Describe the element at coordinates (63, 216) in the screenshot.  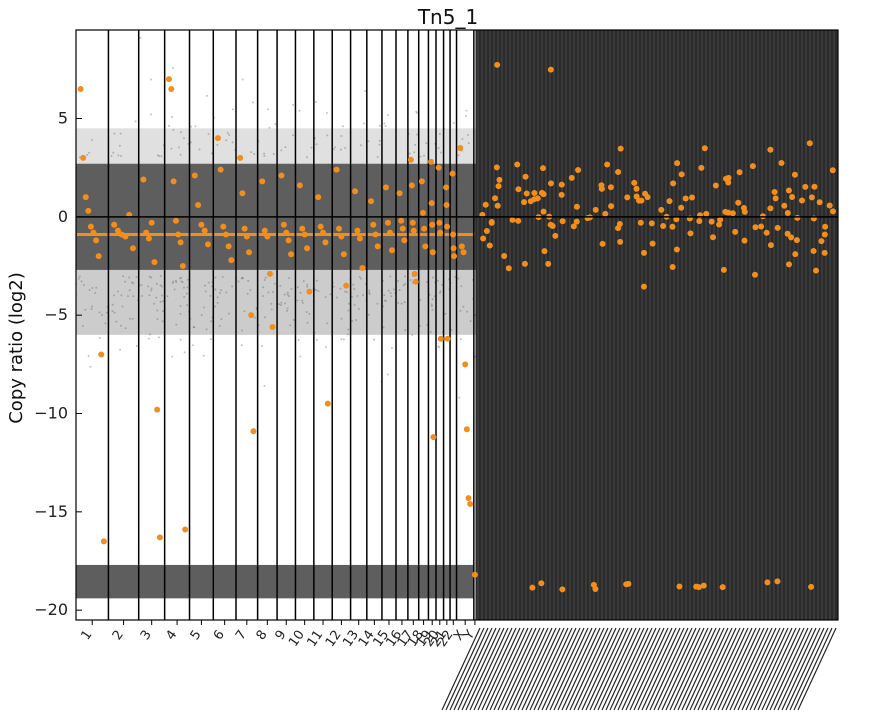
I see `y-tick-label: 0` at that location.